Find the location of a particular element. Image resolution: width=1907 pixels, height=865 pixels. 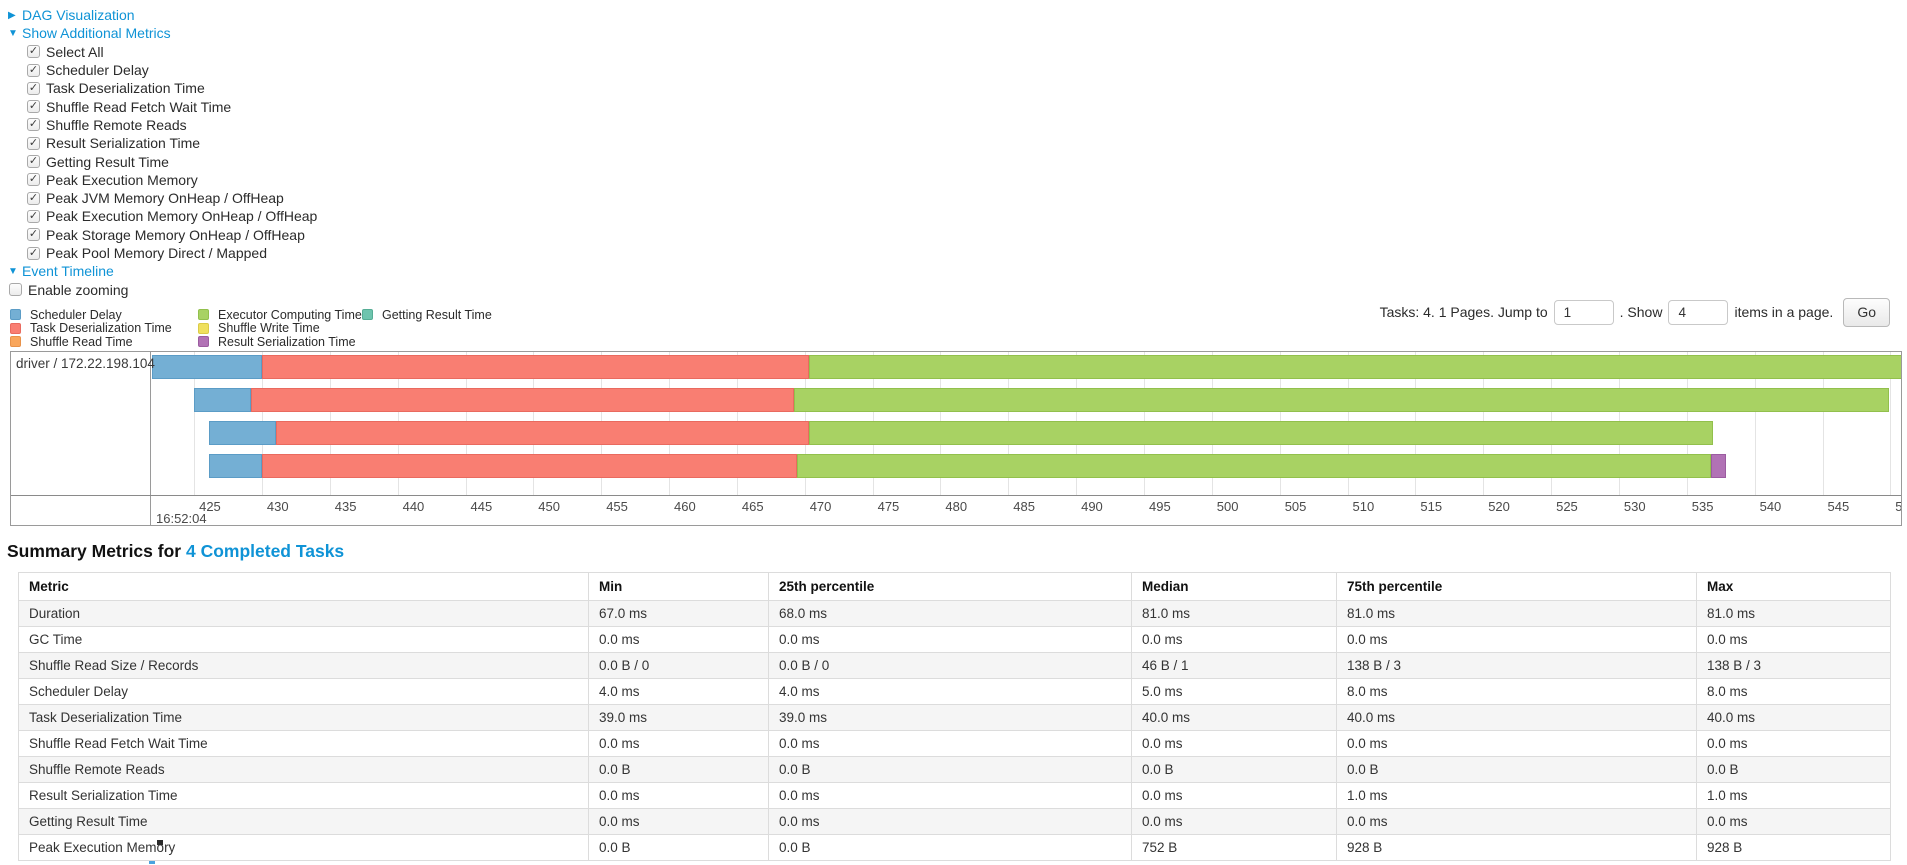

legend-item-label: Result Serialization Time is located at coordinates (287, 341).